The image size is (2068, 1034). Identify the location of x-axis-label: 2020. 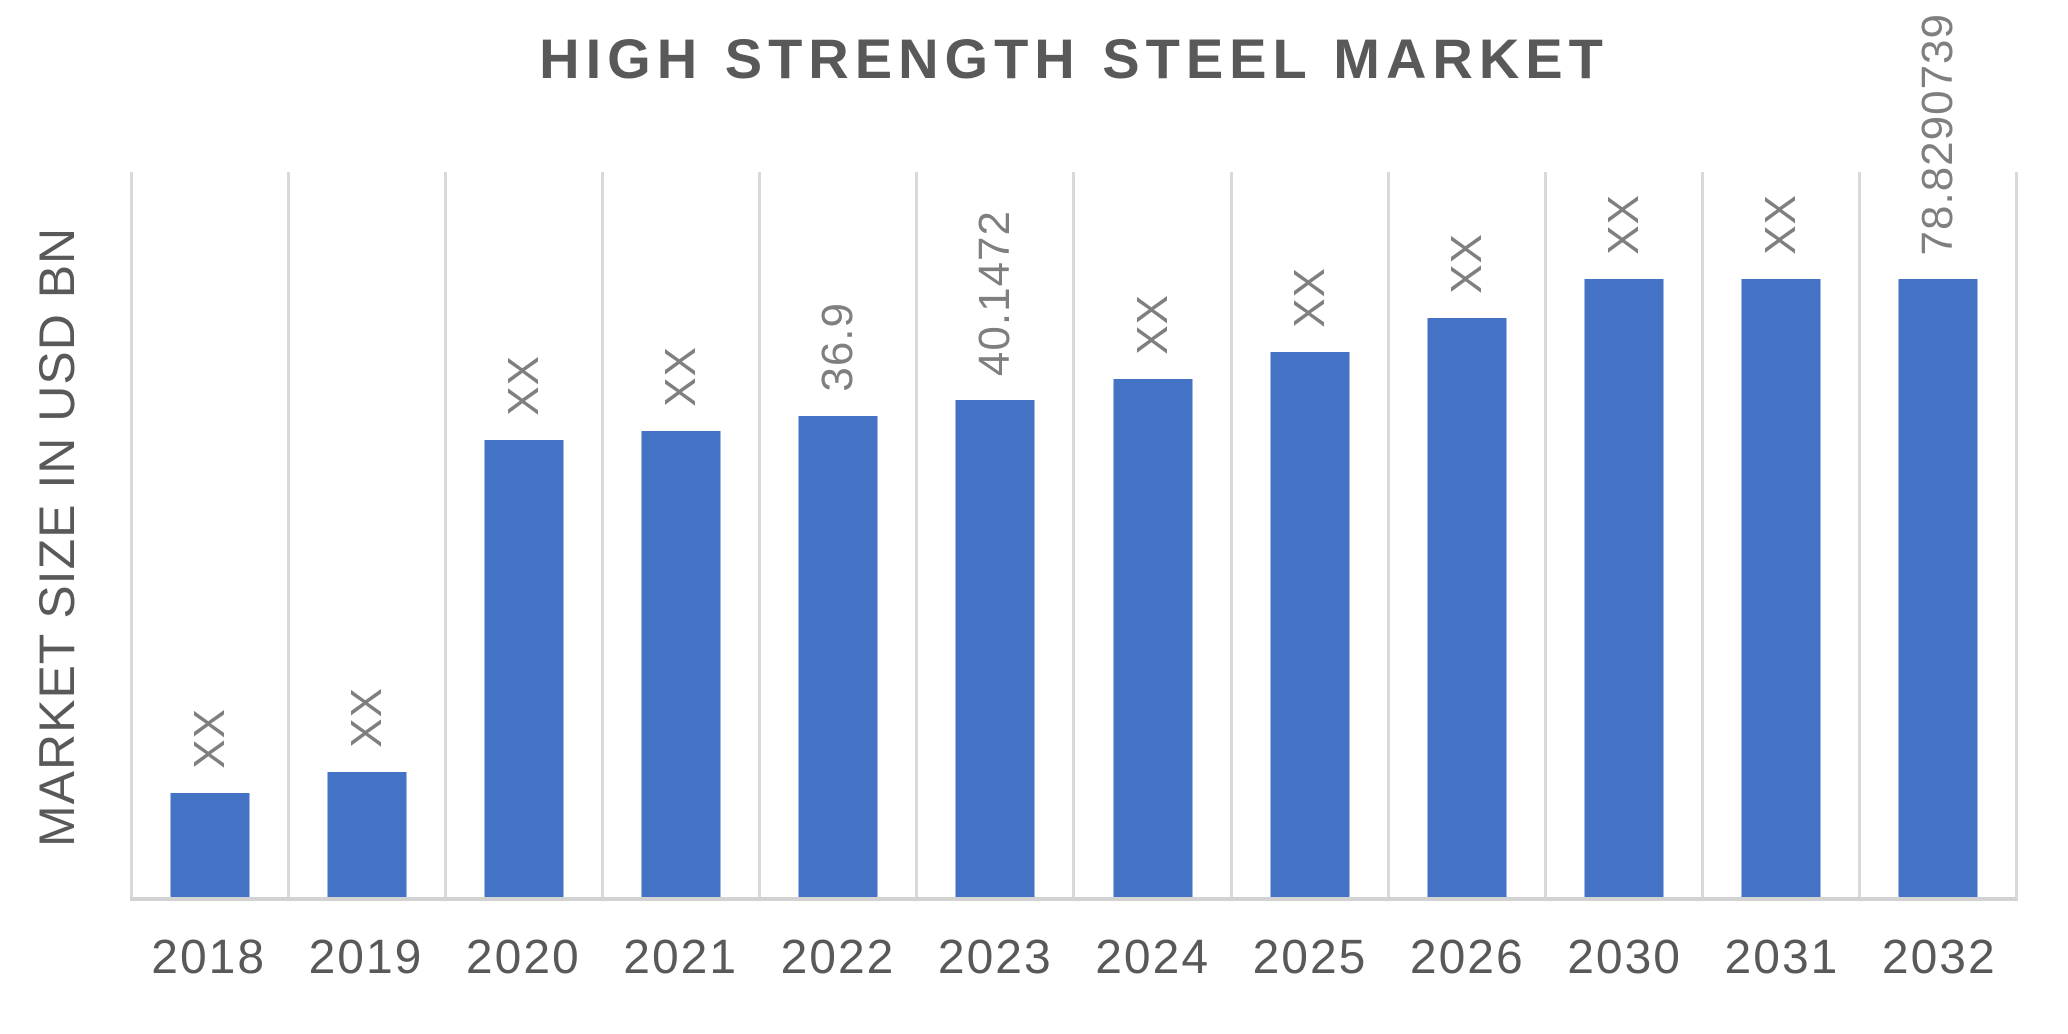
(523, 957).